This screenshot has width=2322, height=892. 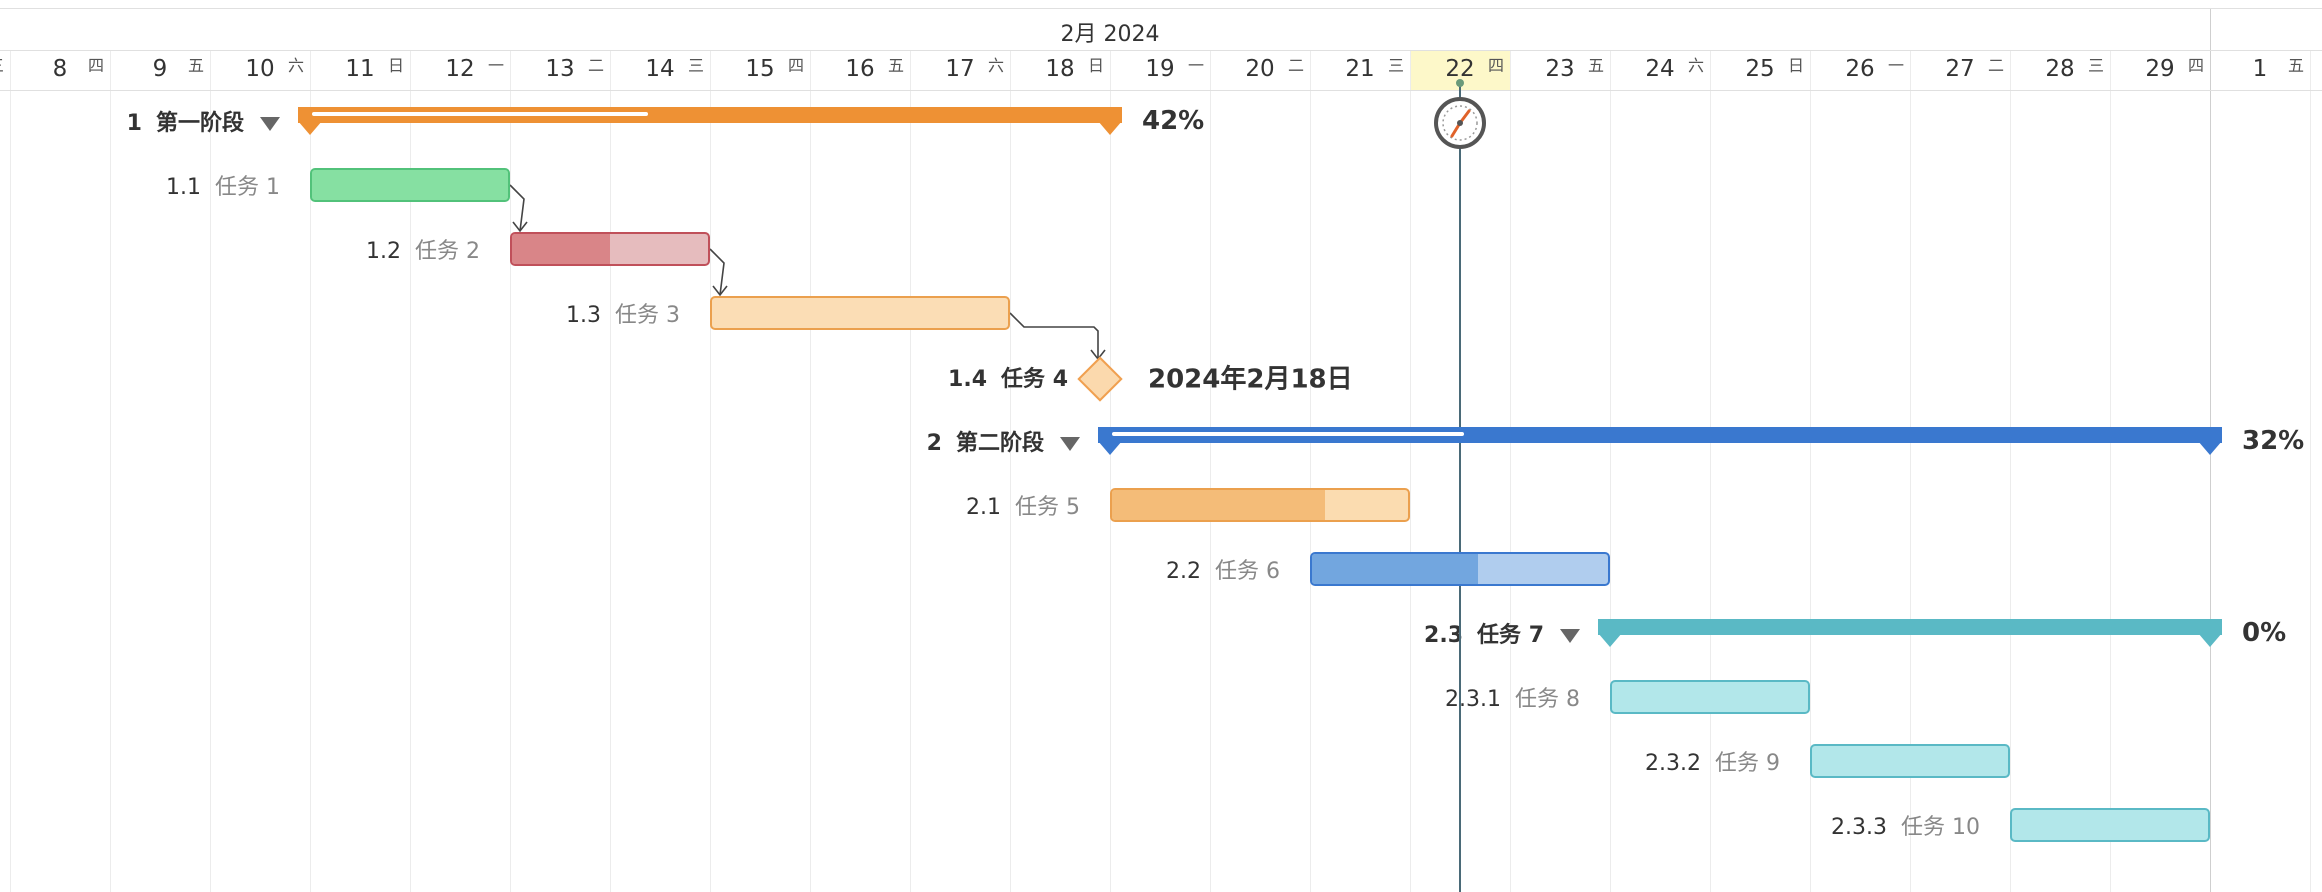 What do you see at coordinates (134, 123) in the screenshot?
I see `wbs-number: 1` at bounding box center [134, 123].